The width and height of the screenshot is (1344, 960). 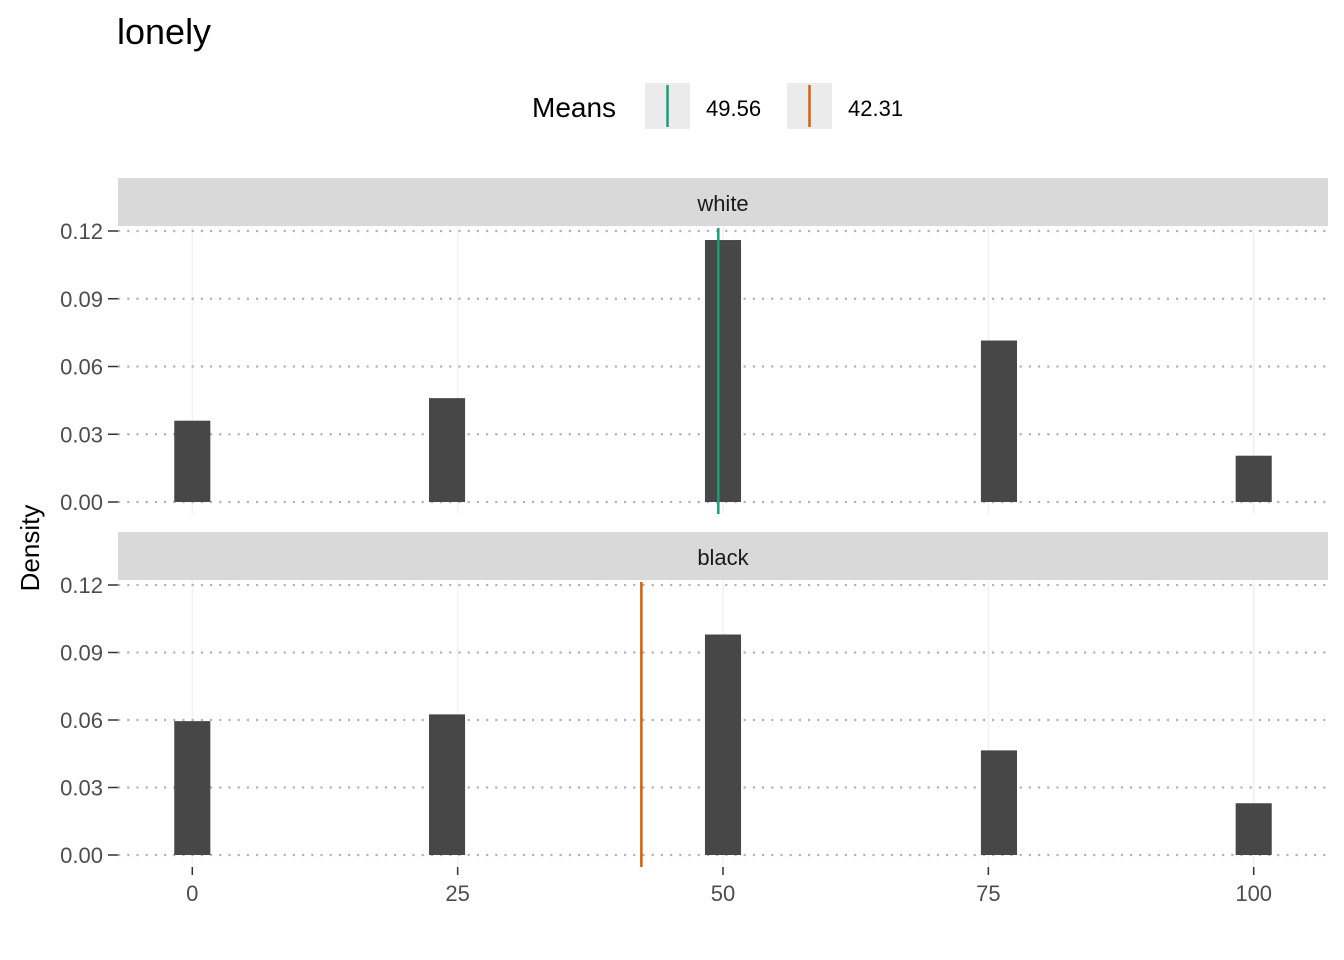 What do you see at coordinates (875, 108) in the screenshot?
I see `legend-label: 42.31` at bounding box center [875, 108].